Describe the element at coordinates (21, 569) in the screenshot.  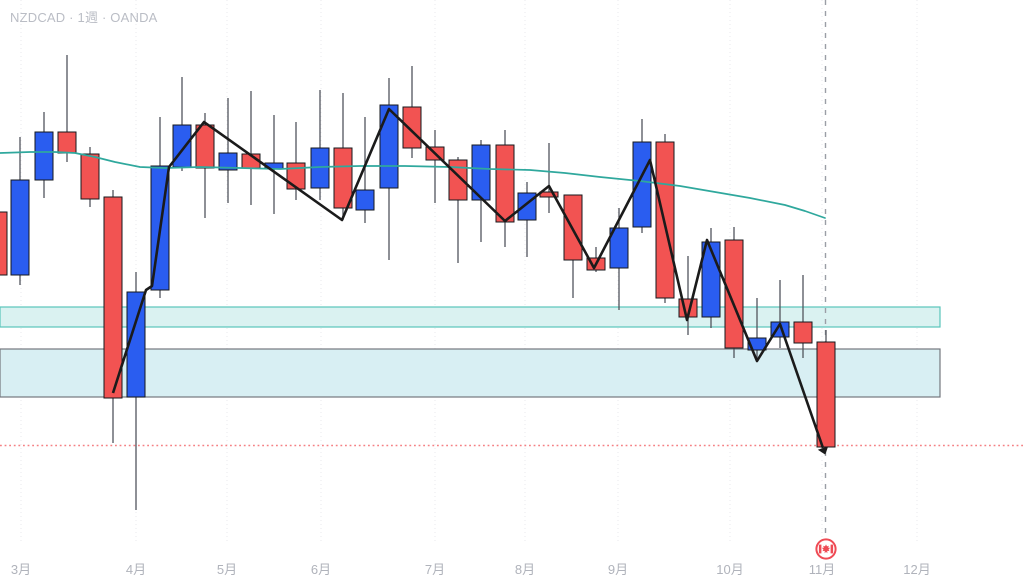
I see `x-axis-label-month: 3月` at that location.